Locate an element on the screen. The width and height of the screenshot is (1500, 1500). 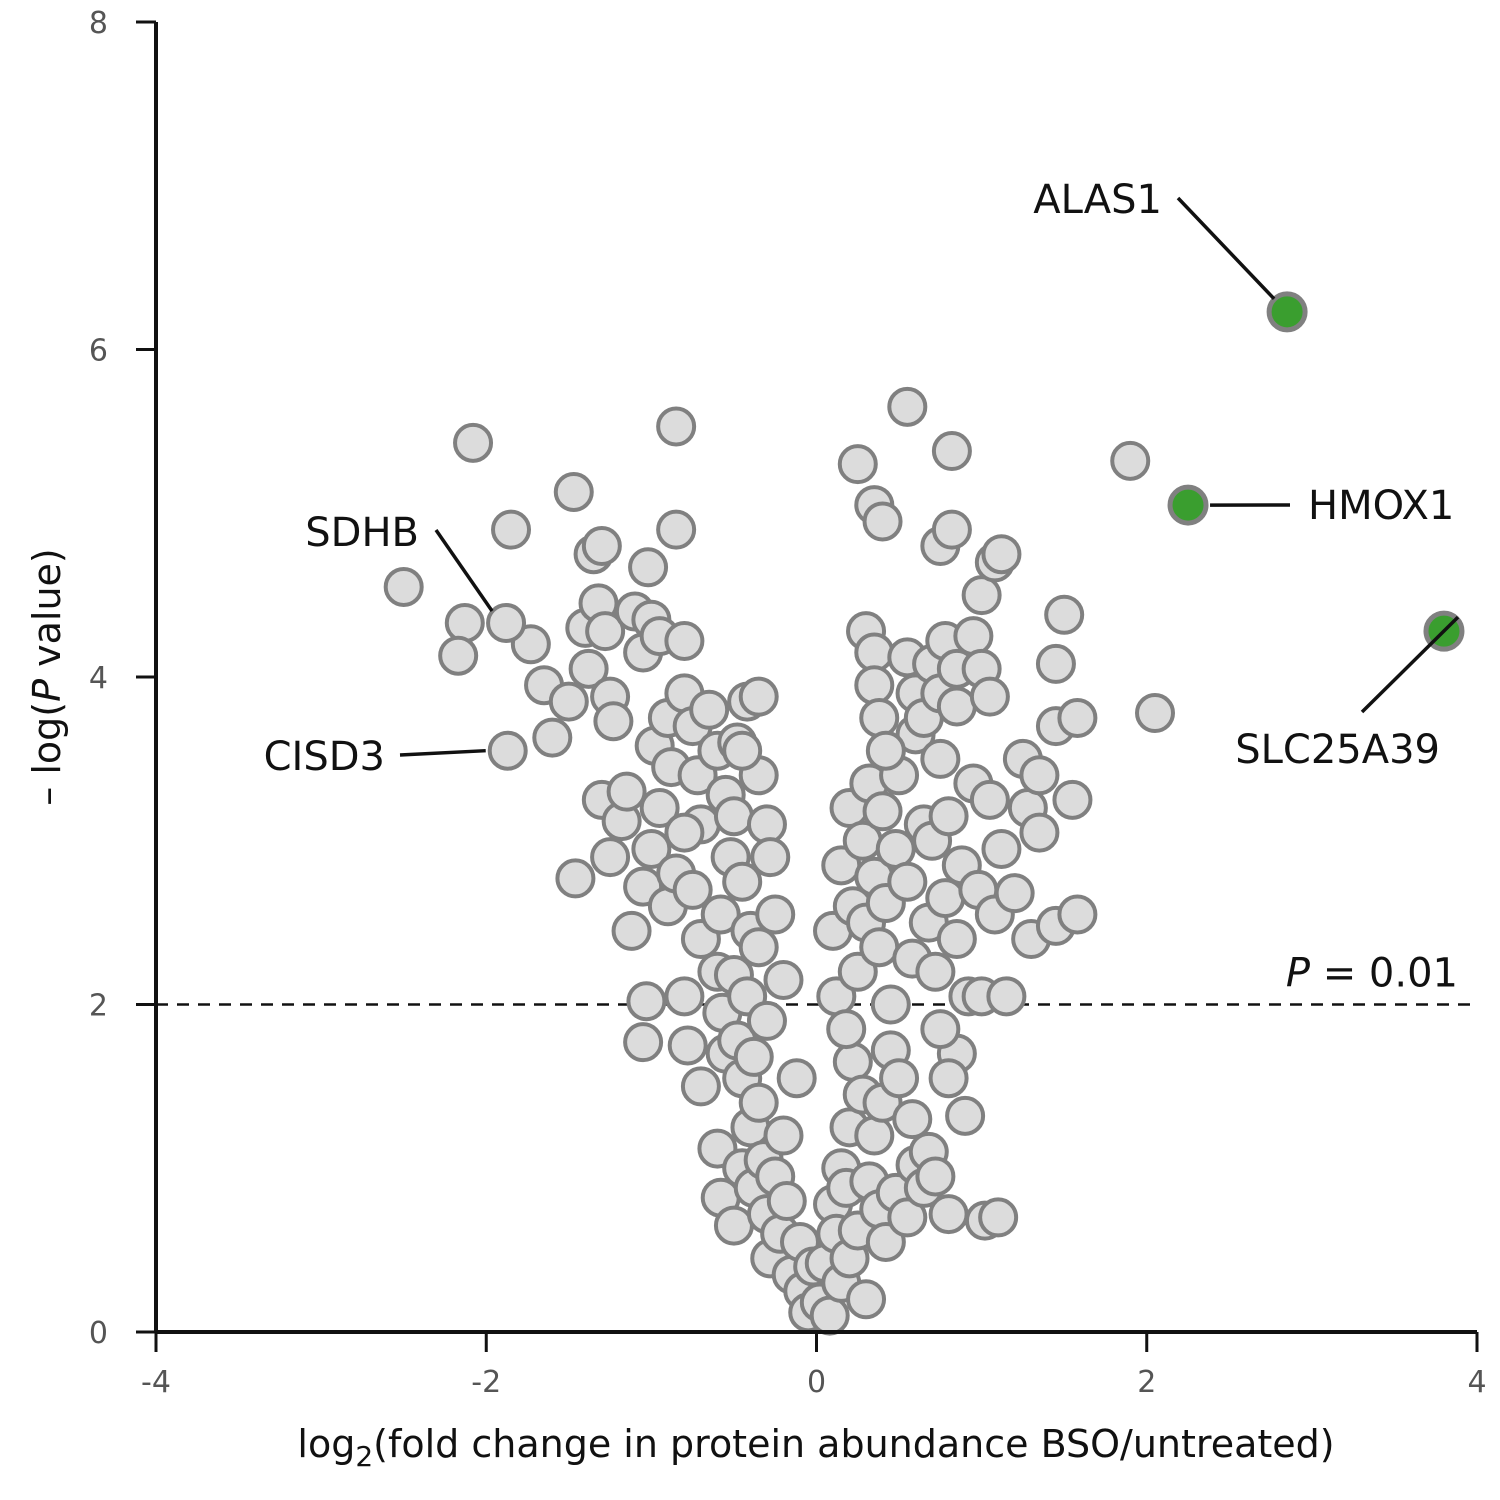
y-axis-title-prefix: – log( is located at coordinates (47, 754).